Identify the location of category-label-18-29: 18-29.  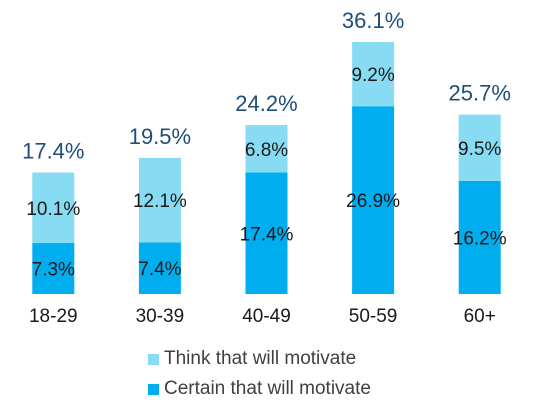
(53, 316).